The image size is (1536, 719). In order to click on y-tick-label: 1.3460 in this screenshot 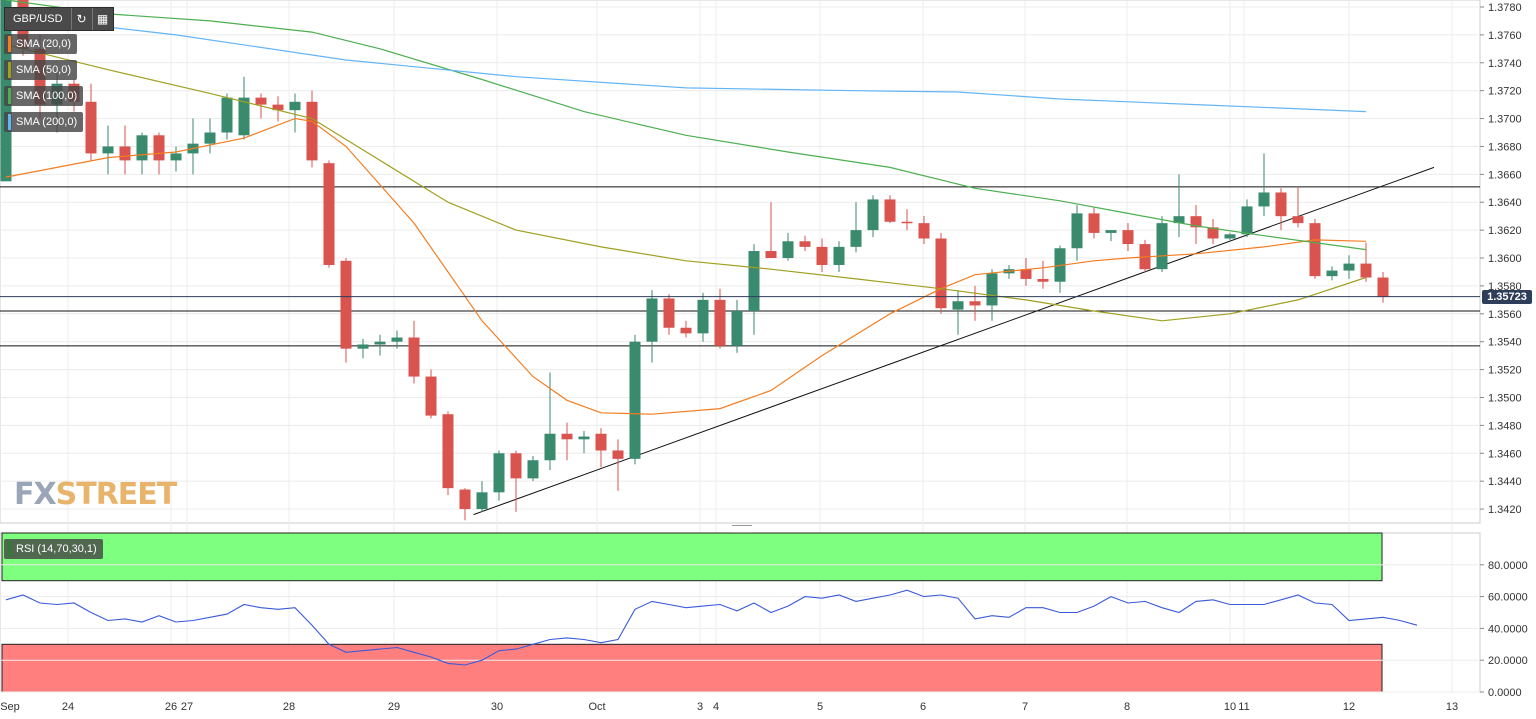, I will do `click(1505, 454)`.